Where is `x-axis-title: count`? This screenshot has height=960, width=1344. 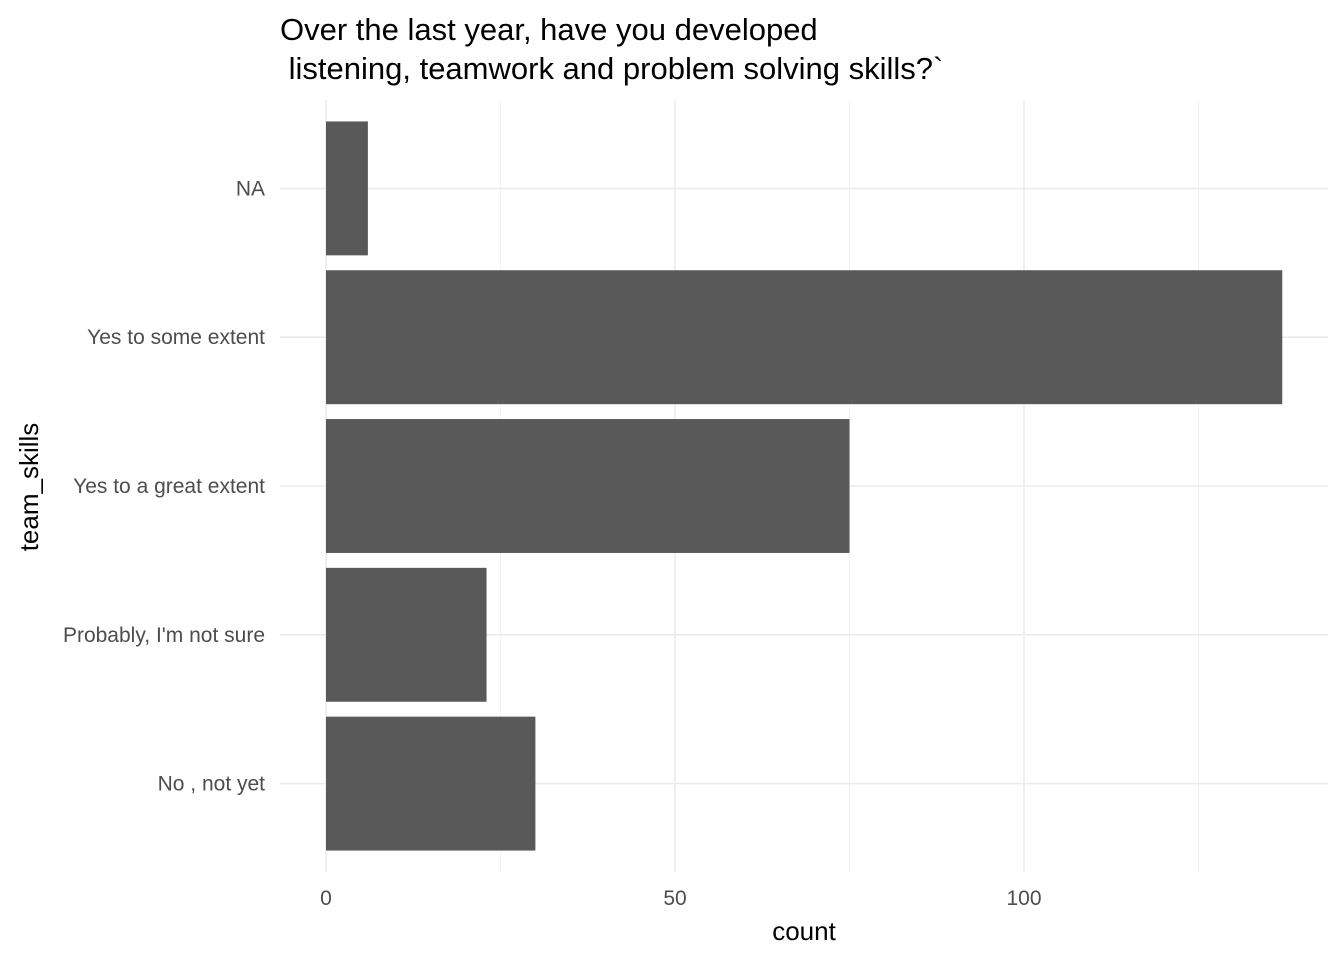 x-axis-title: count is located at coordinates (804, 931).